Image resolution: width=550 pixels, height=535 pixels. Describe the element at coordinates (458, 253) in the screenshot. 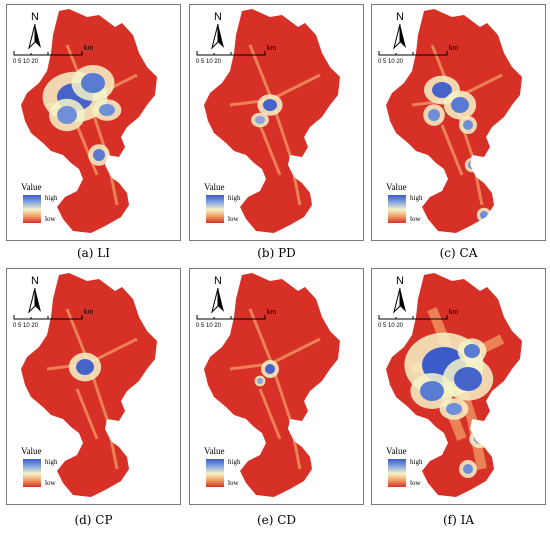

I see `caption-ca: (c) CA` at that location.